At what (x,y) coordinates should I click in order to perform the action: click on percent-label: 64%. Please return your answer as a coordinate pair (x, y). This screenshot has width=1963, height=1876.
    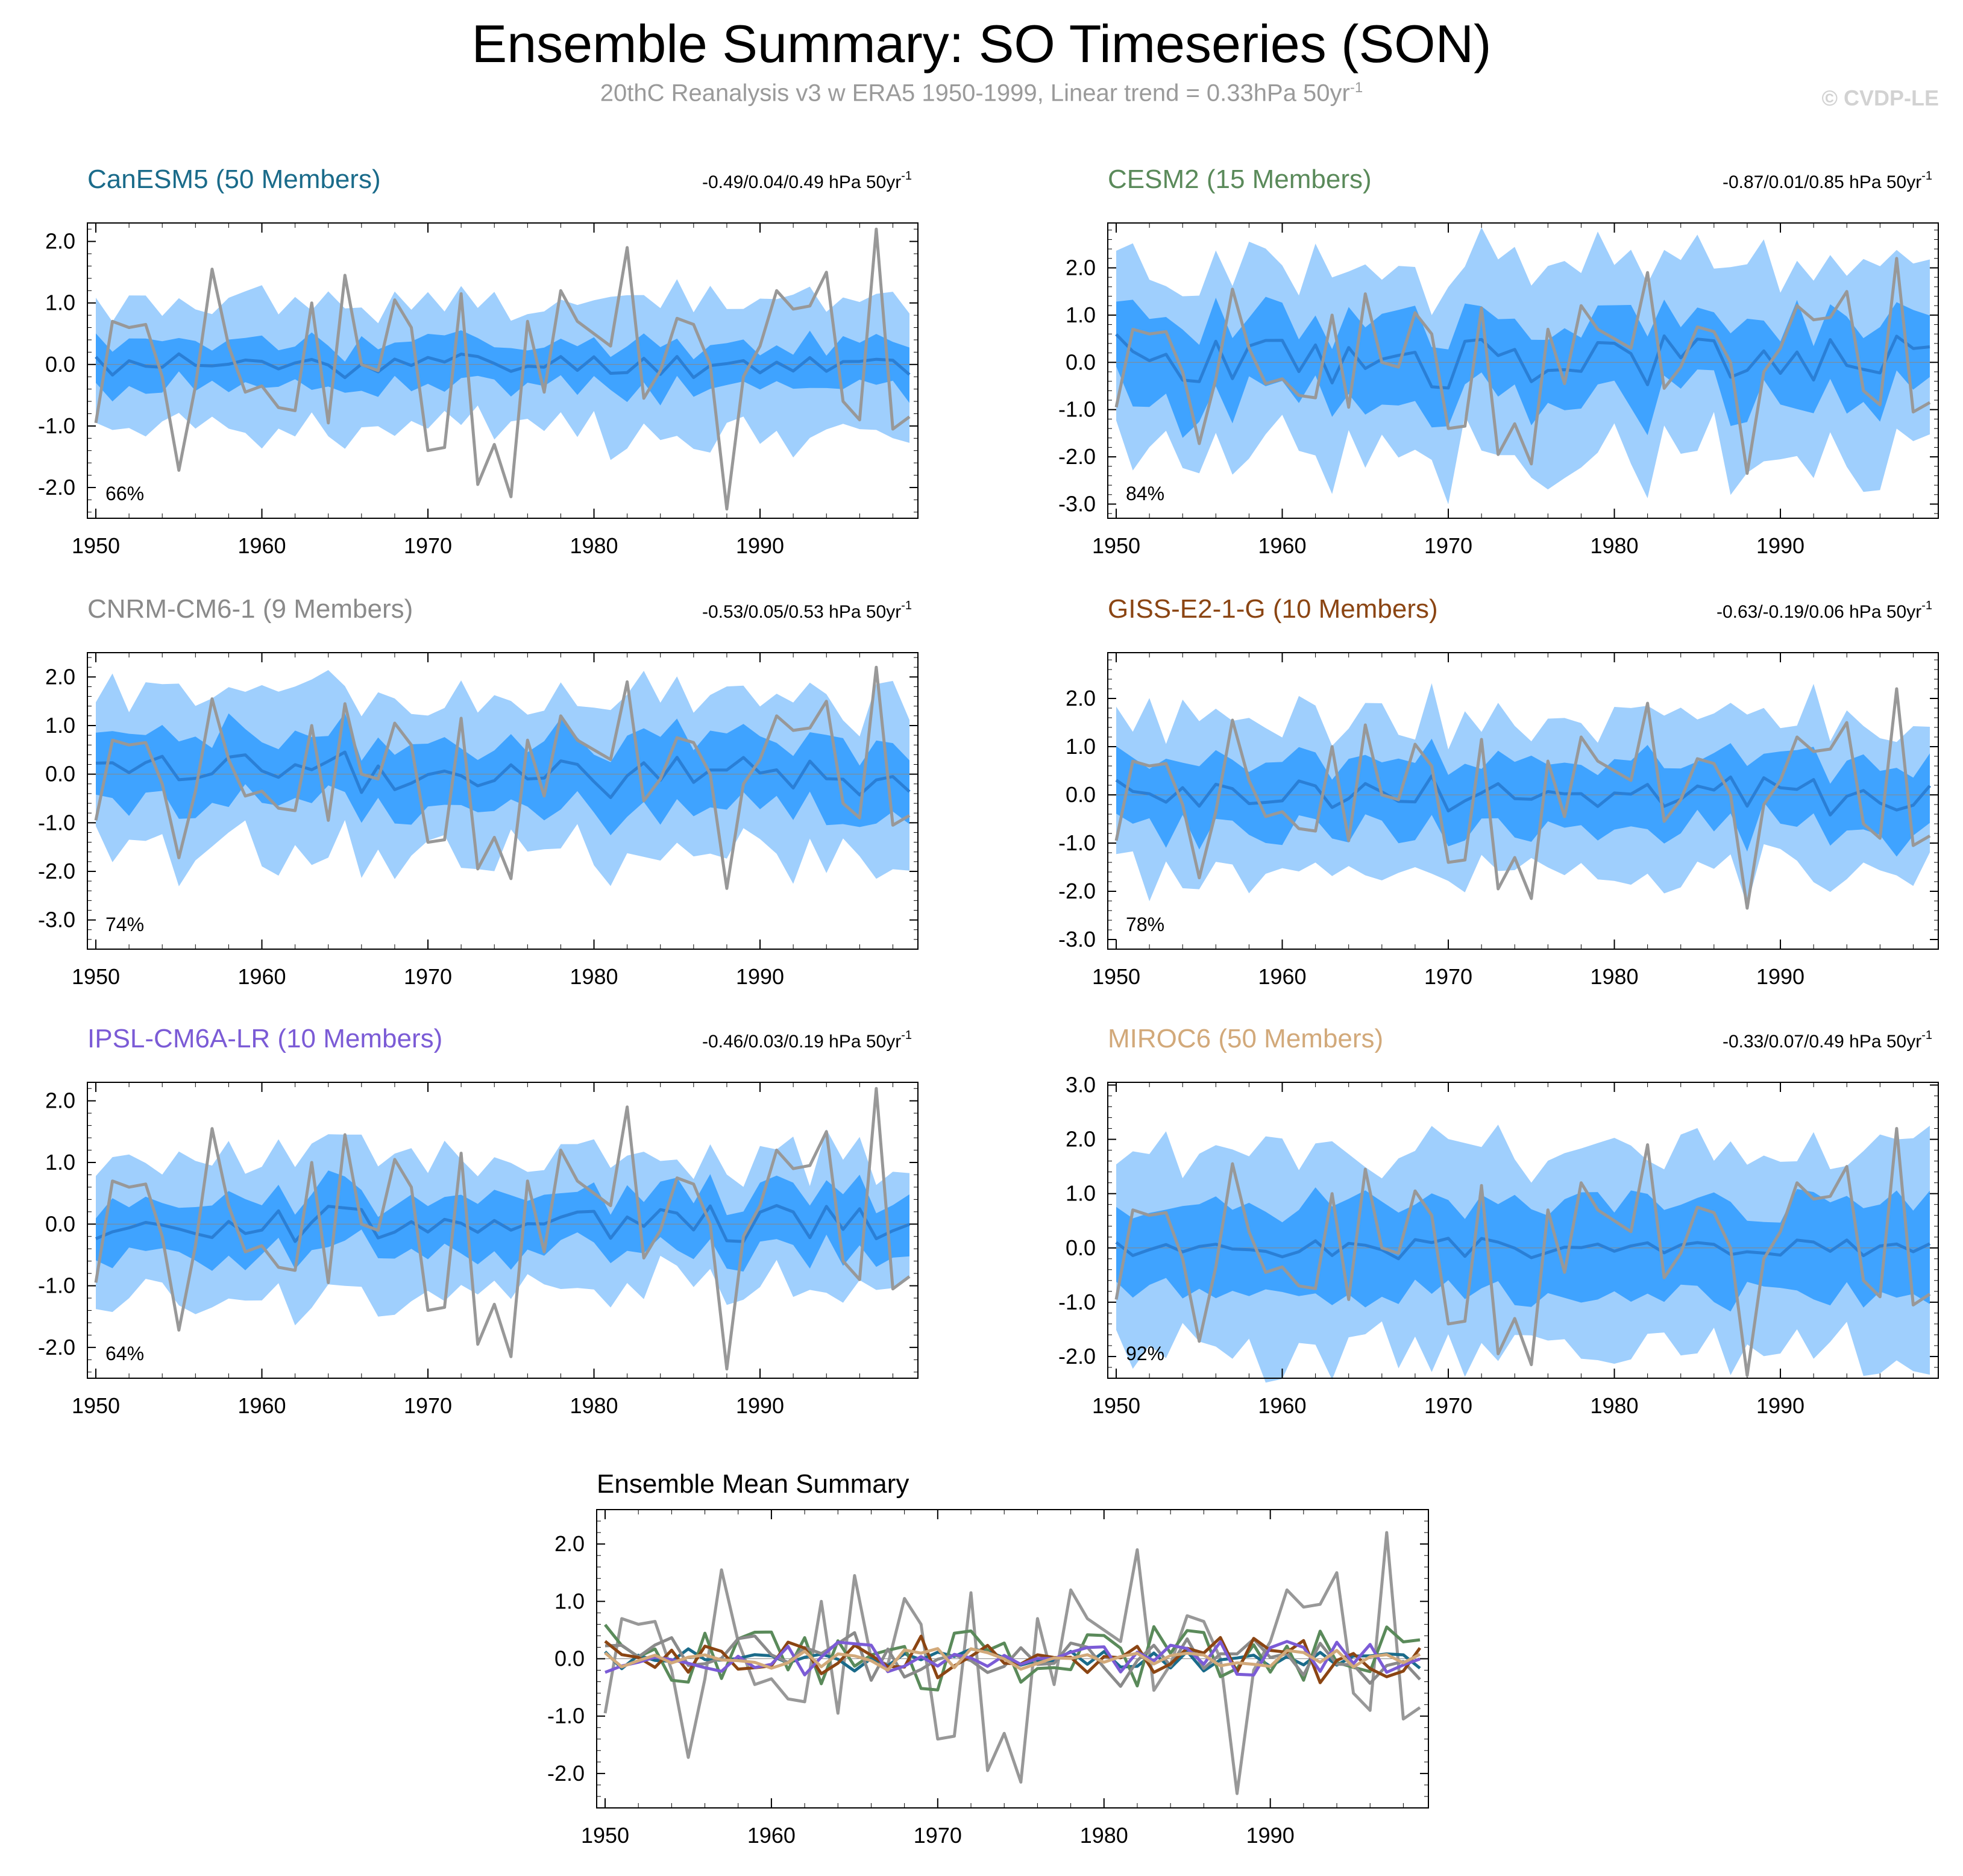
    Looking at the image, I should click on (124, 1353).